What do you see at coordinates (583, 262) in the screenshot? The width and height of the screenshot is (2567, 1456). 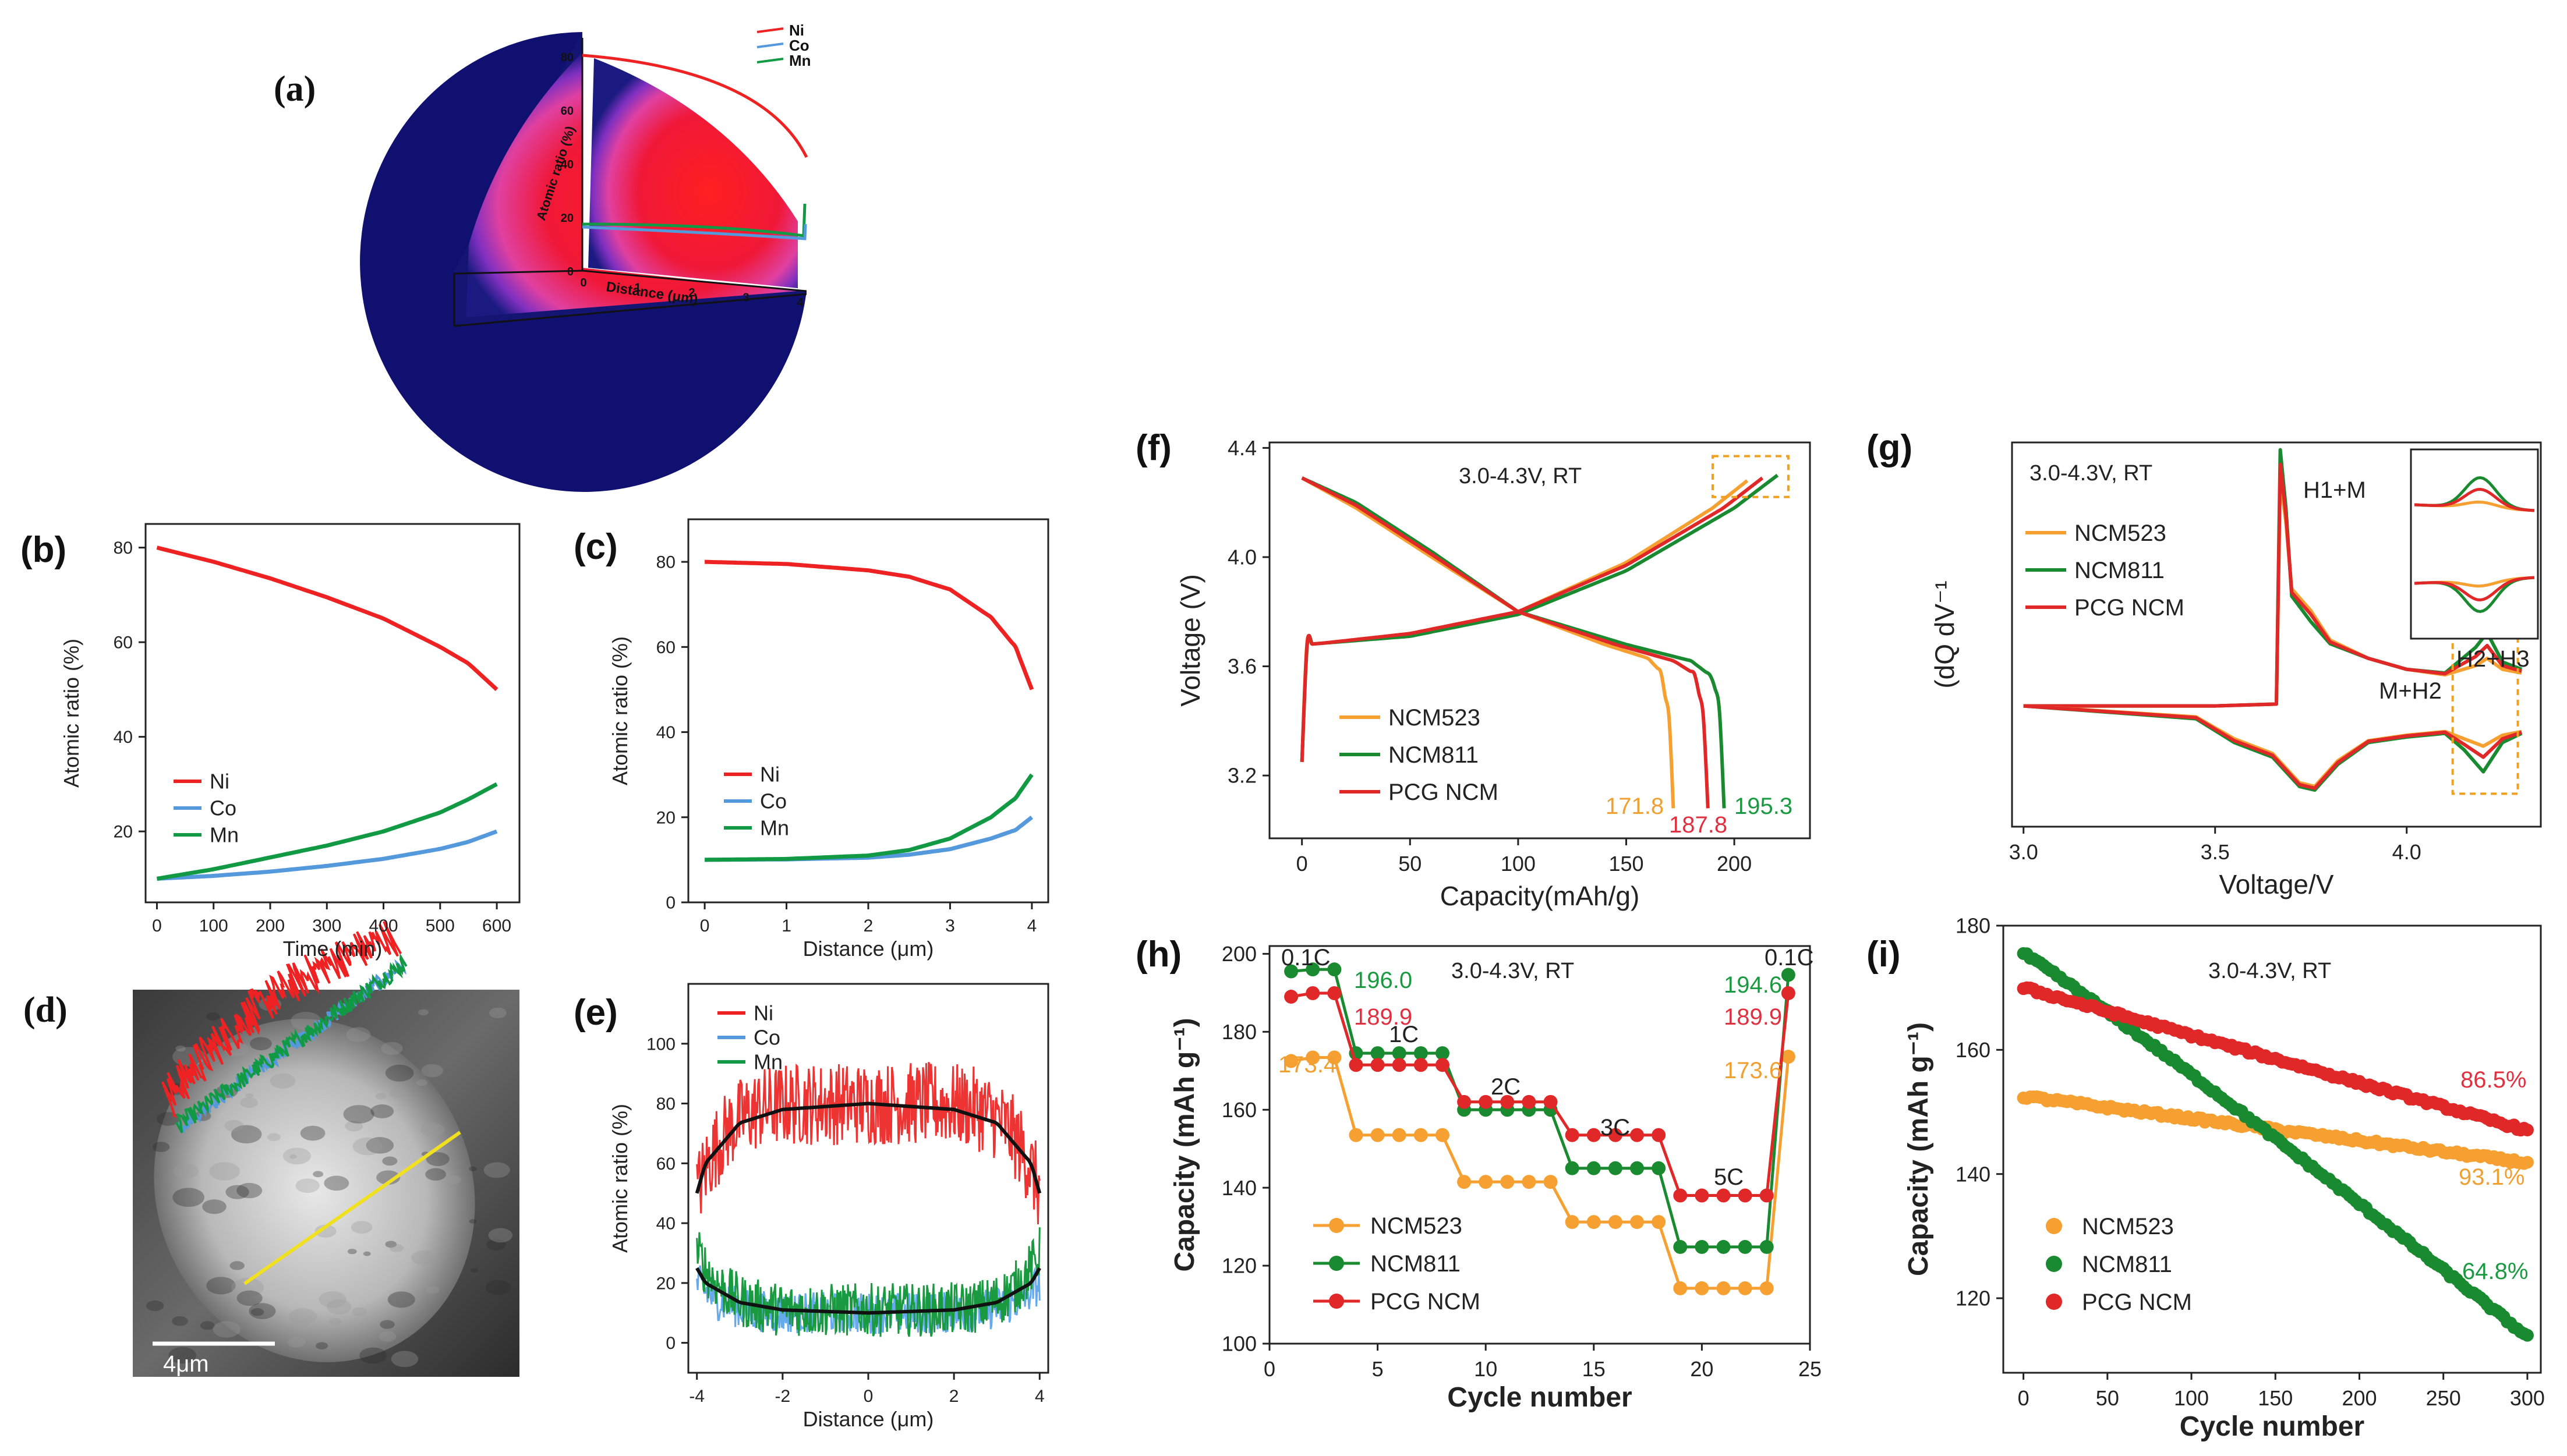 I see `sphere-shell` at bounding box center [583, 262].